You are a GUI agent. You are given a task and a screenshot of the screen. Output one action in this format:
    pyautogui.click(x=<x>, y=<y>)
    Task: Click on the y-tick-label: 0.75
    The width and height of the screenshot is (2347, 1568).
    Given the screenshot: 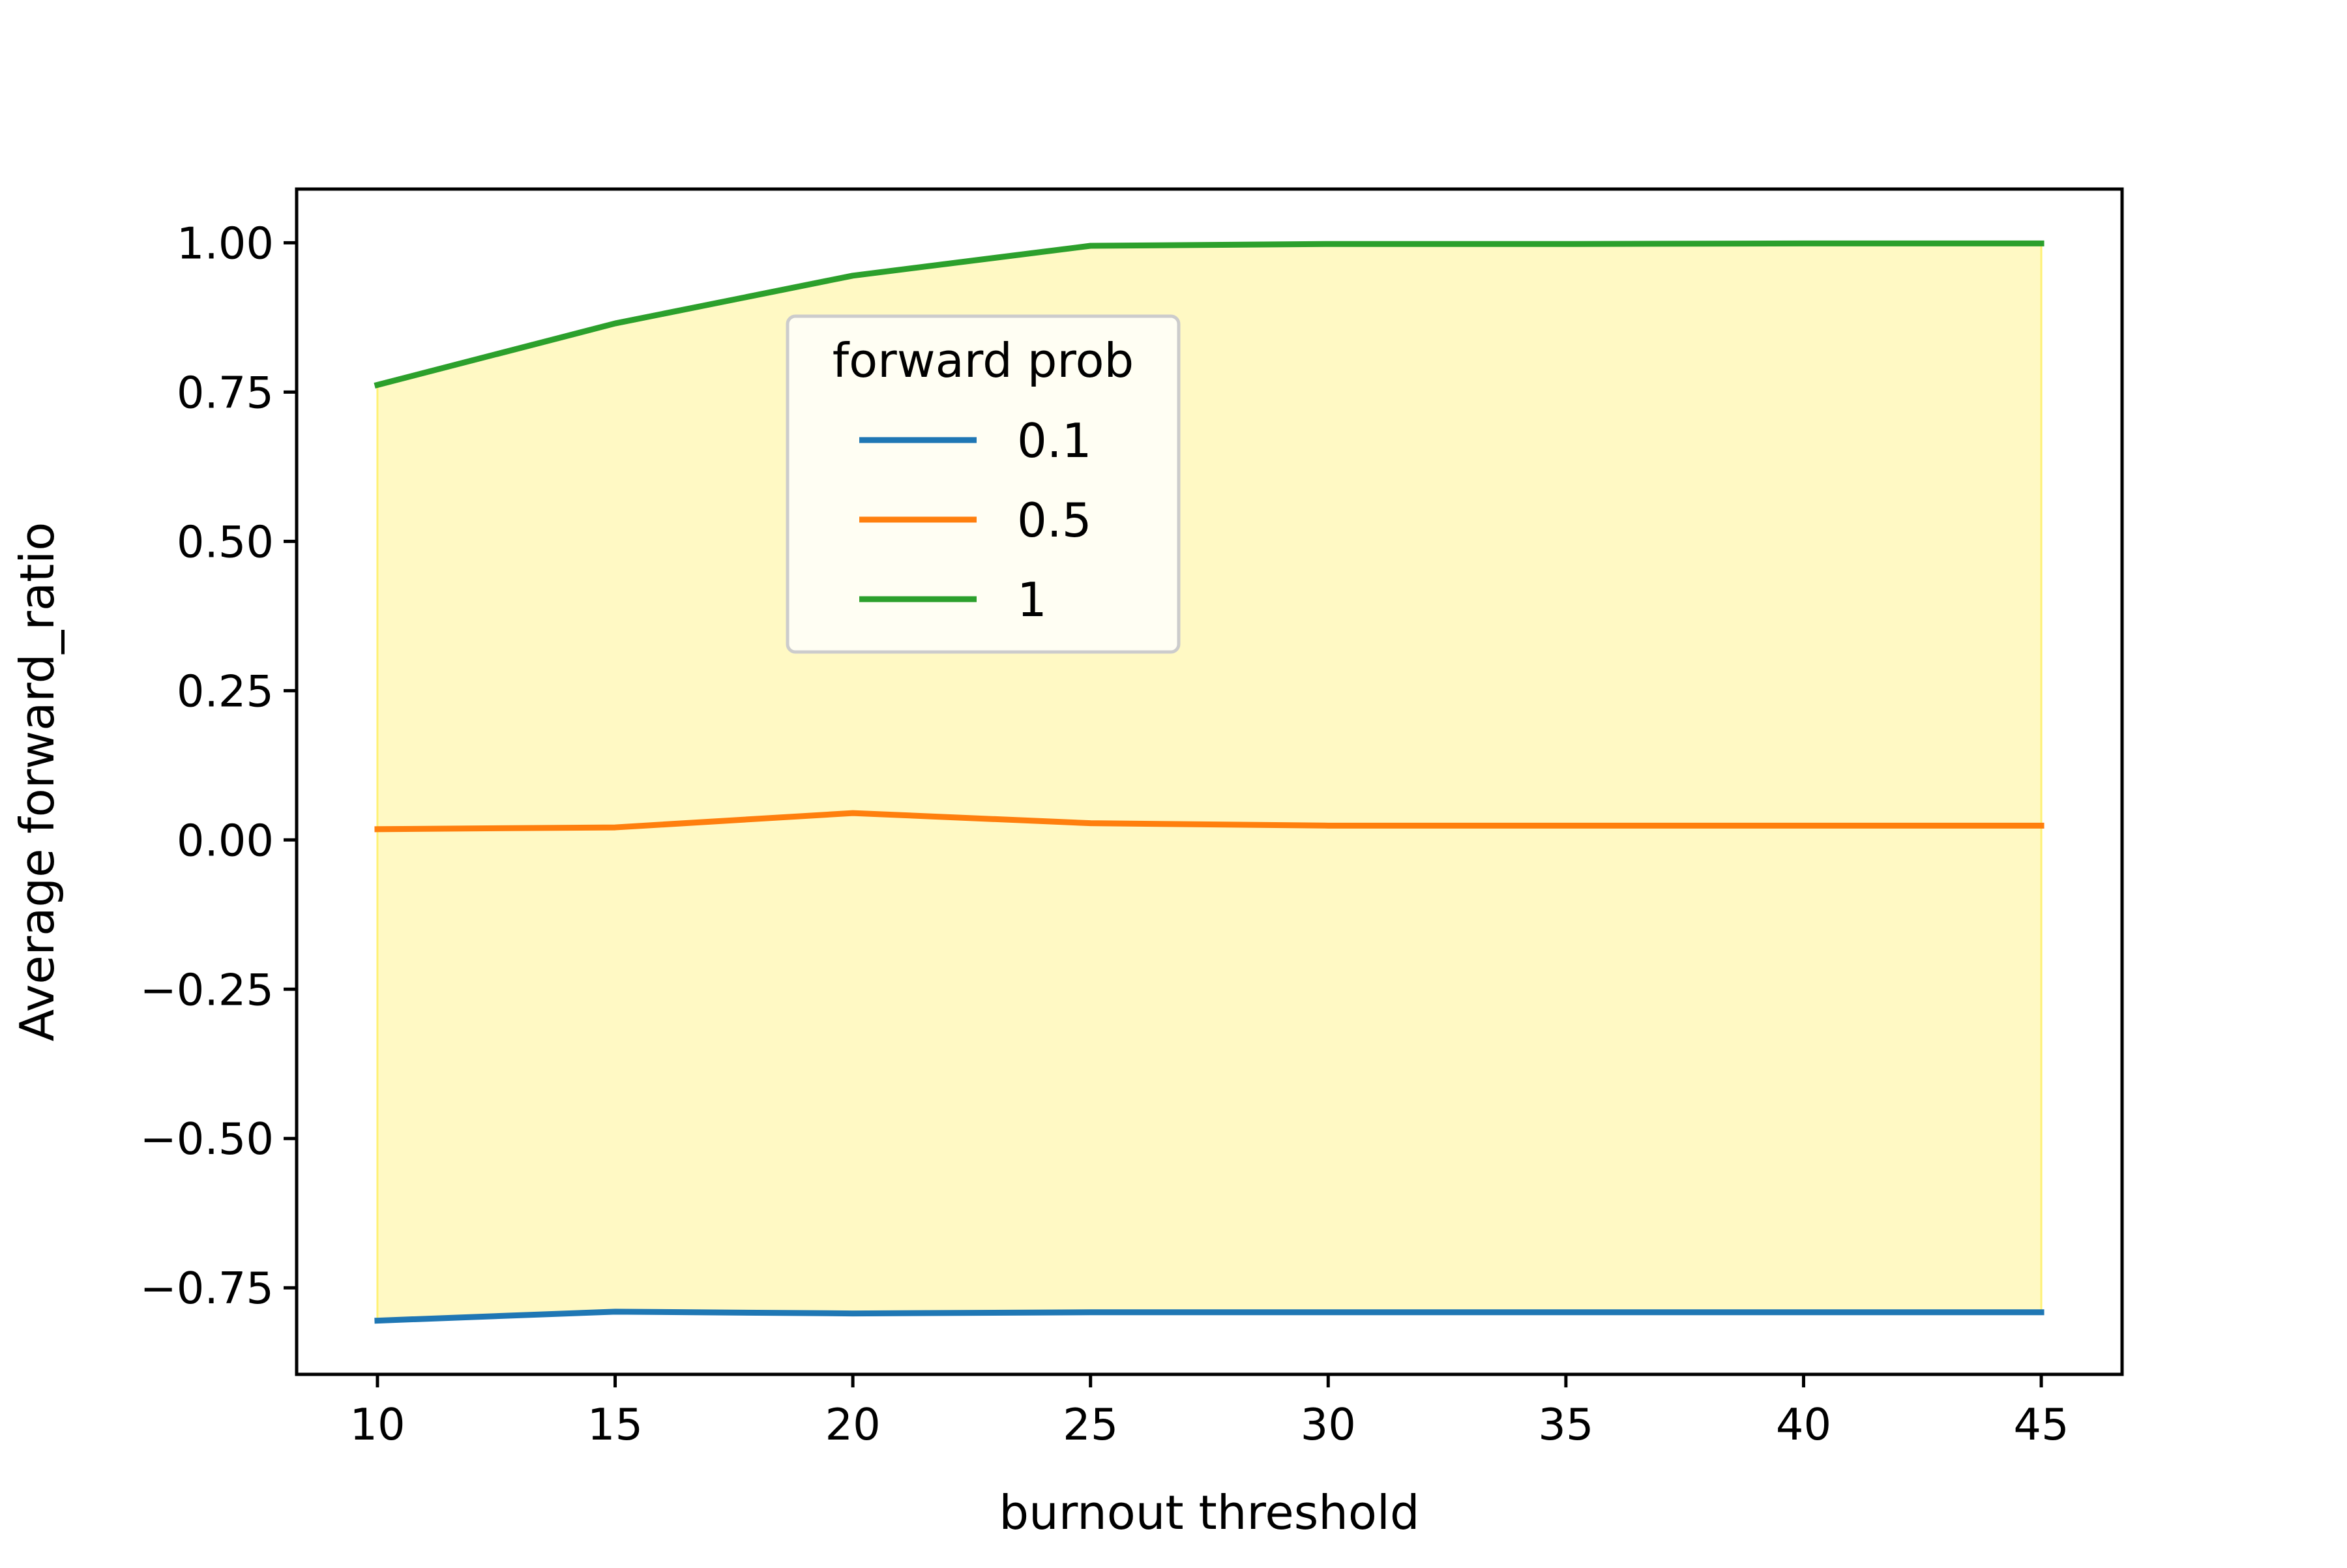 What is the action you would take?
    pyautogui.click(x=225, y=393)
    